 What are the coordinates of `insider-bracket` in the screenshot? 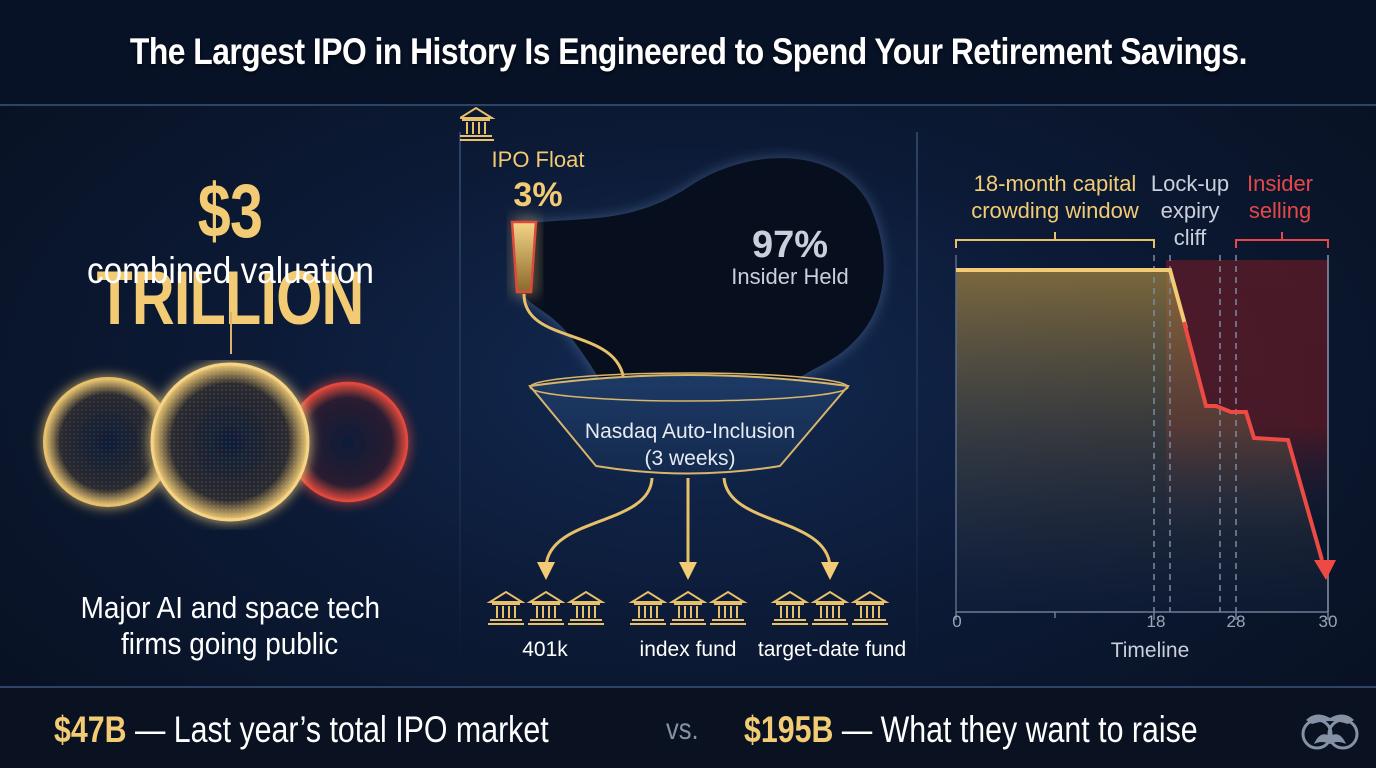 It's located at (1282, 240).